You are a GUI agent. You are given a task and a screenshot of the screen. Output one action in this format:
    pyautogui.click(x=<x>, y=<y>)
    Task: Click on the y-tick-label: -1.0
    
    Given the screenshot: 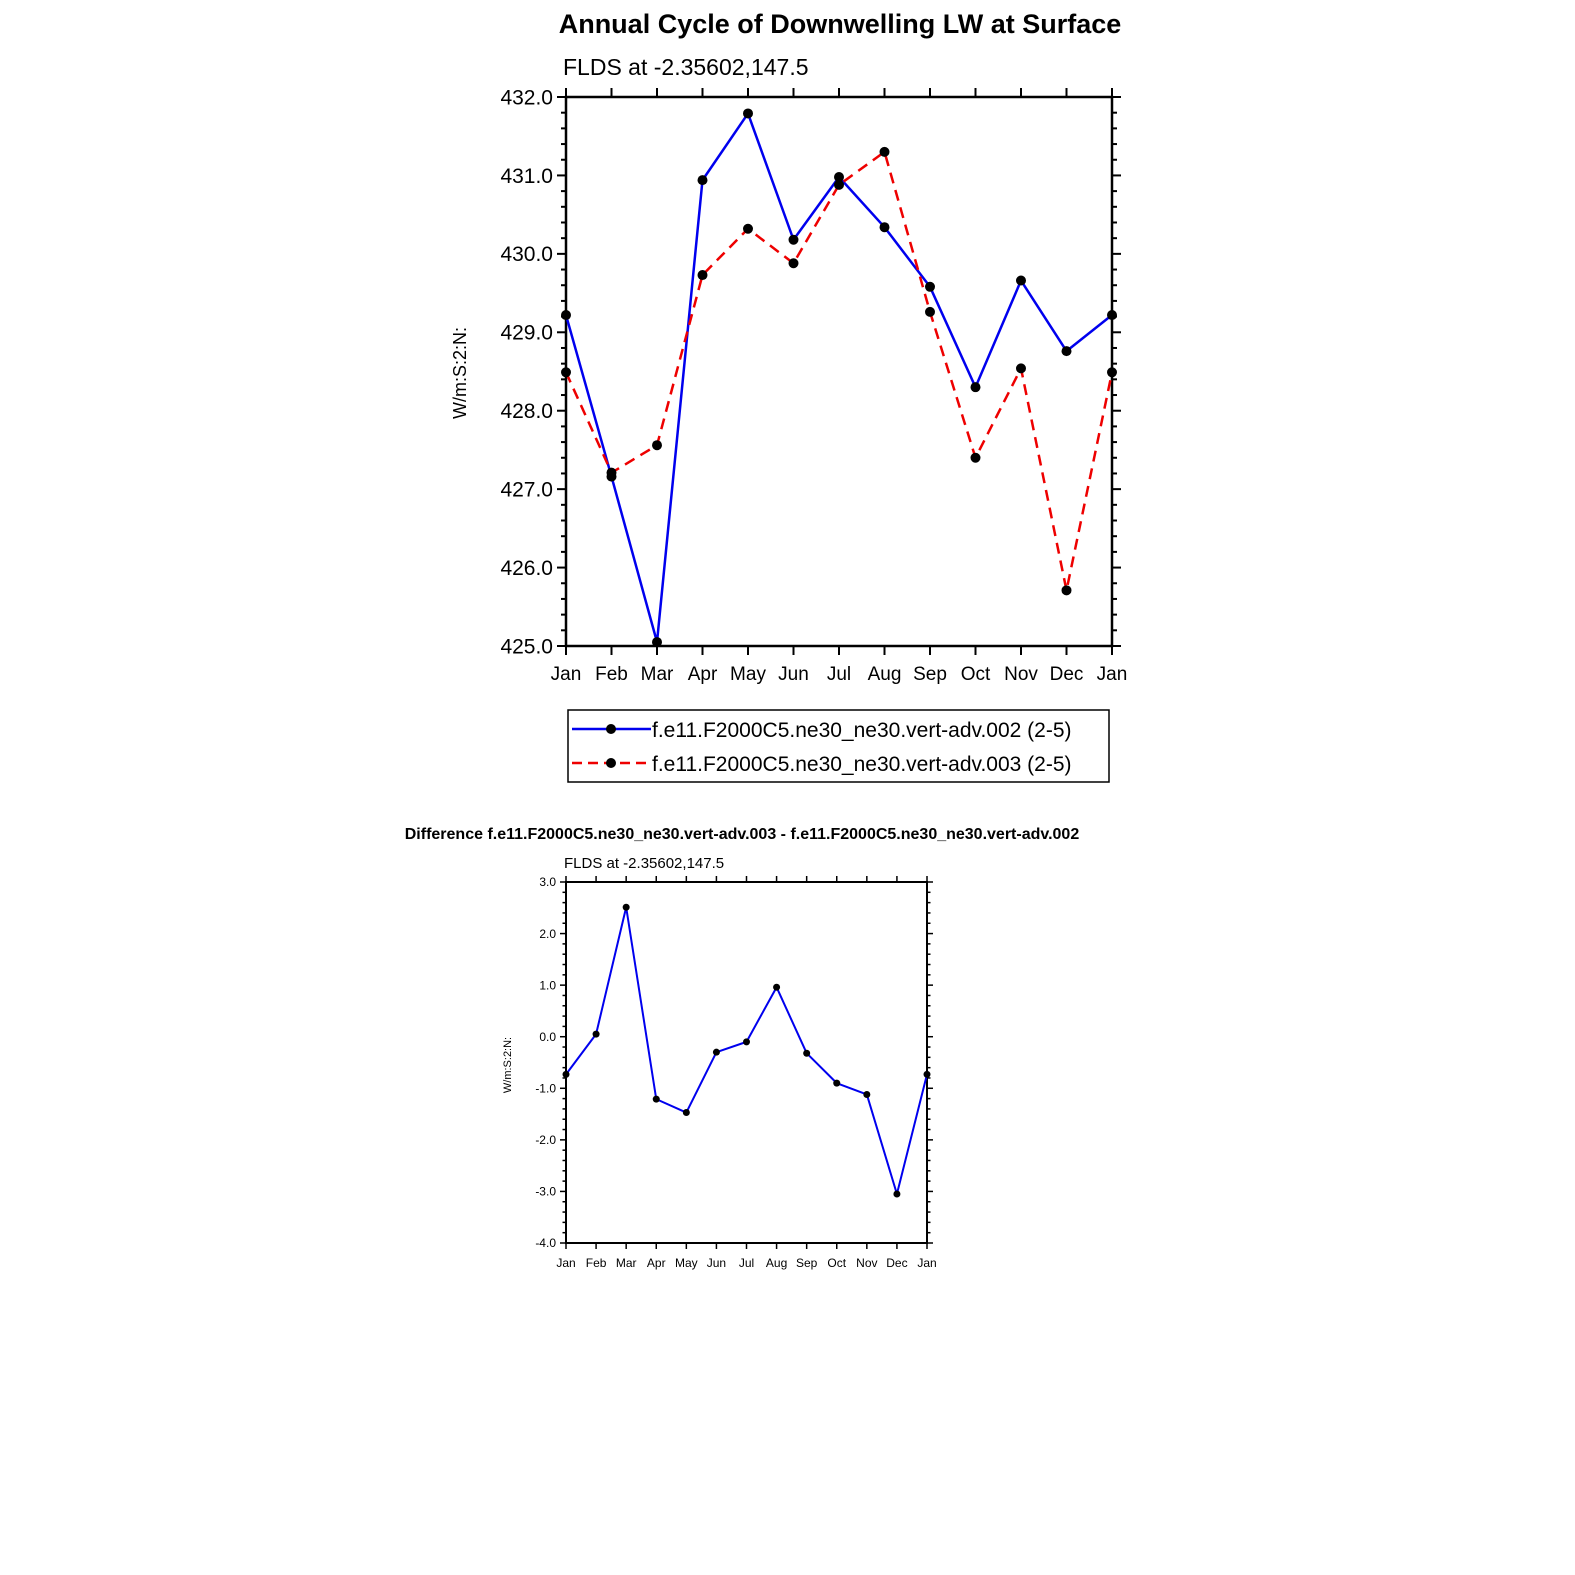 What is the action you would take?
    pyautogui.click(x=545, y=1088)
    